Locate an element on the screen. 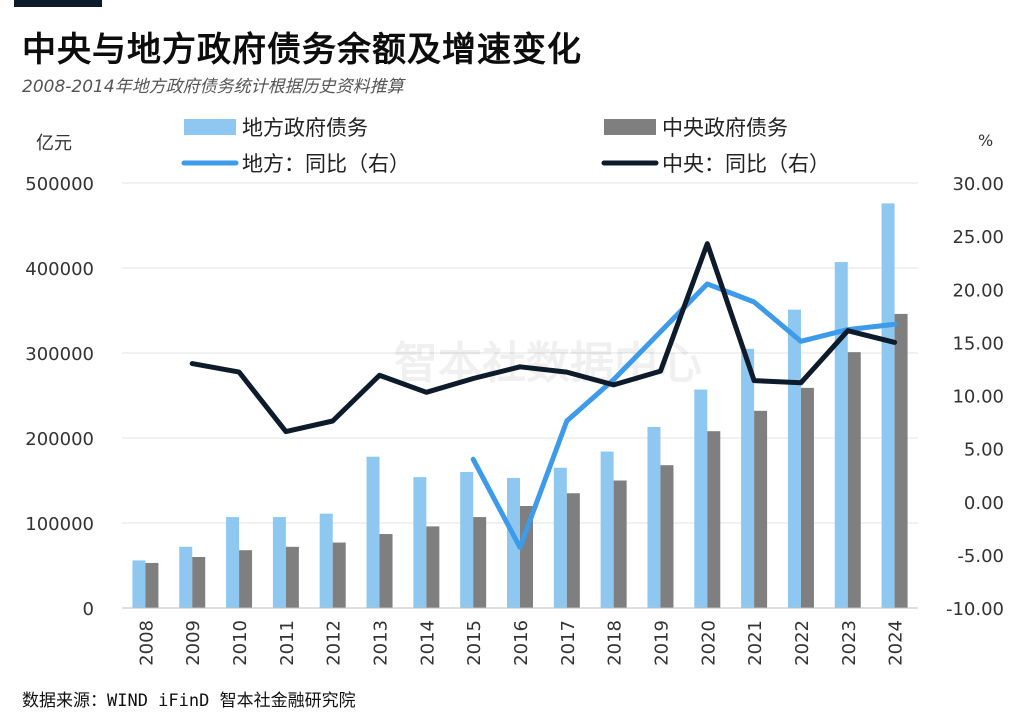  x-tick-label: 2013 is located at coordinates (381, 643).